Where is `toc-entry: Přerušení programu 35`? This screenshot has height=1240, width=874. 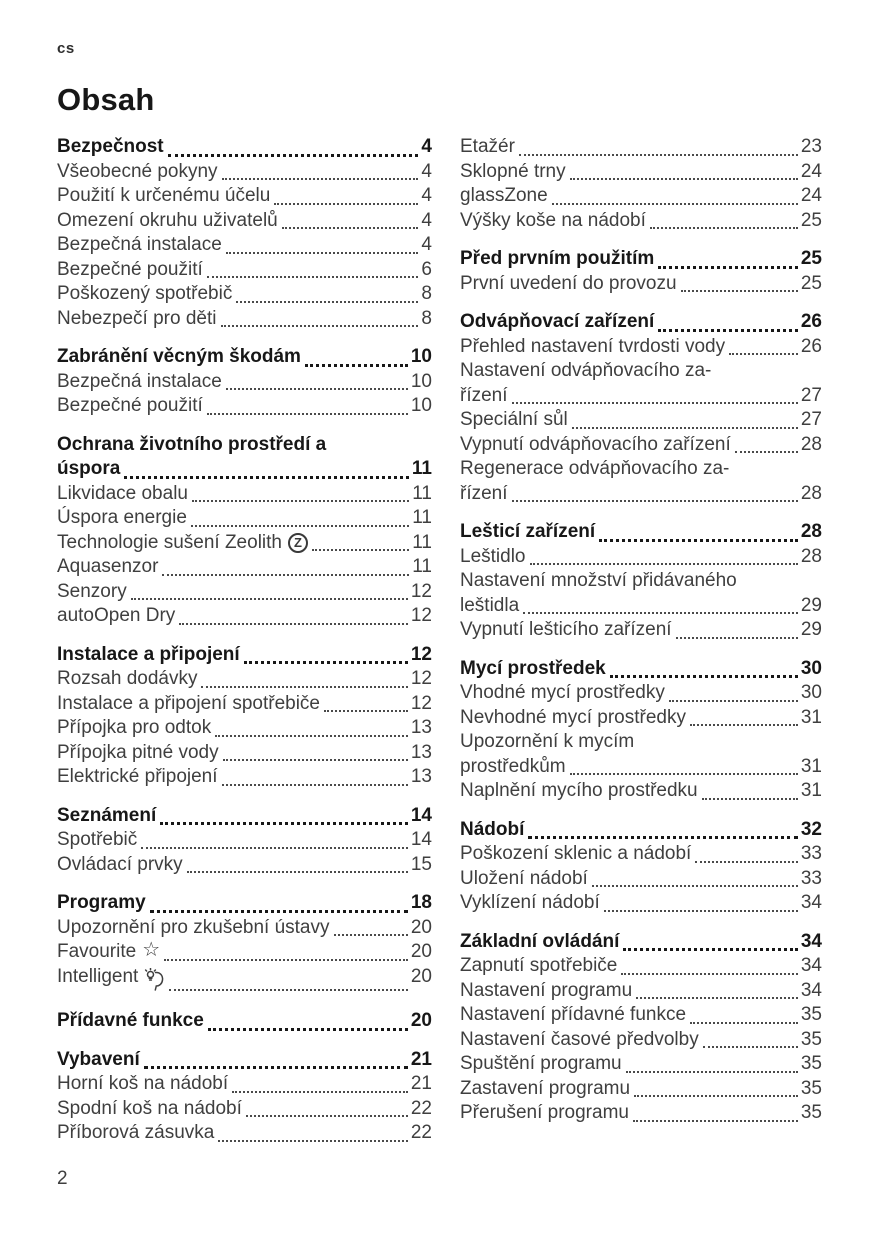 toc-entry: Přerušení programu 35 is located at coordinates (641, 1113).